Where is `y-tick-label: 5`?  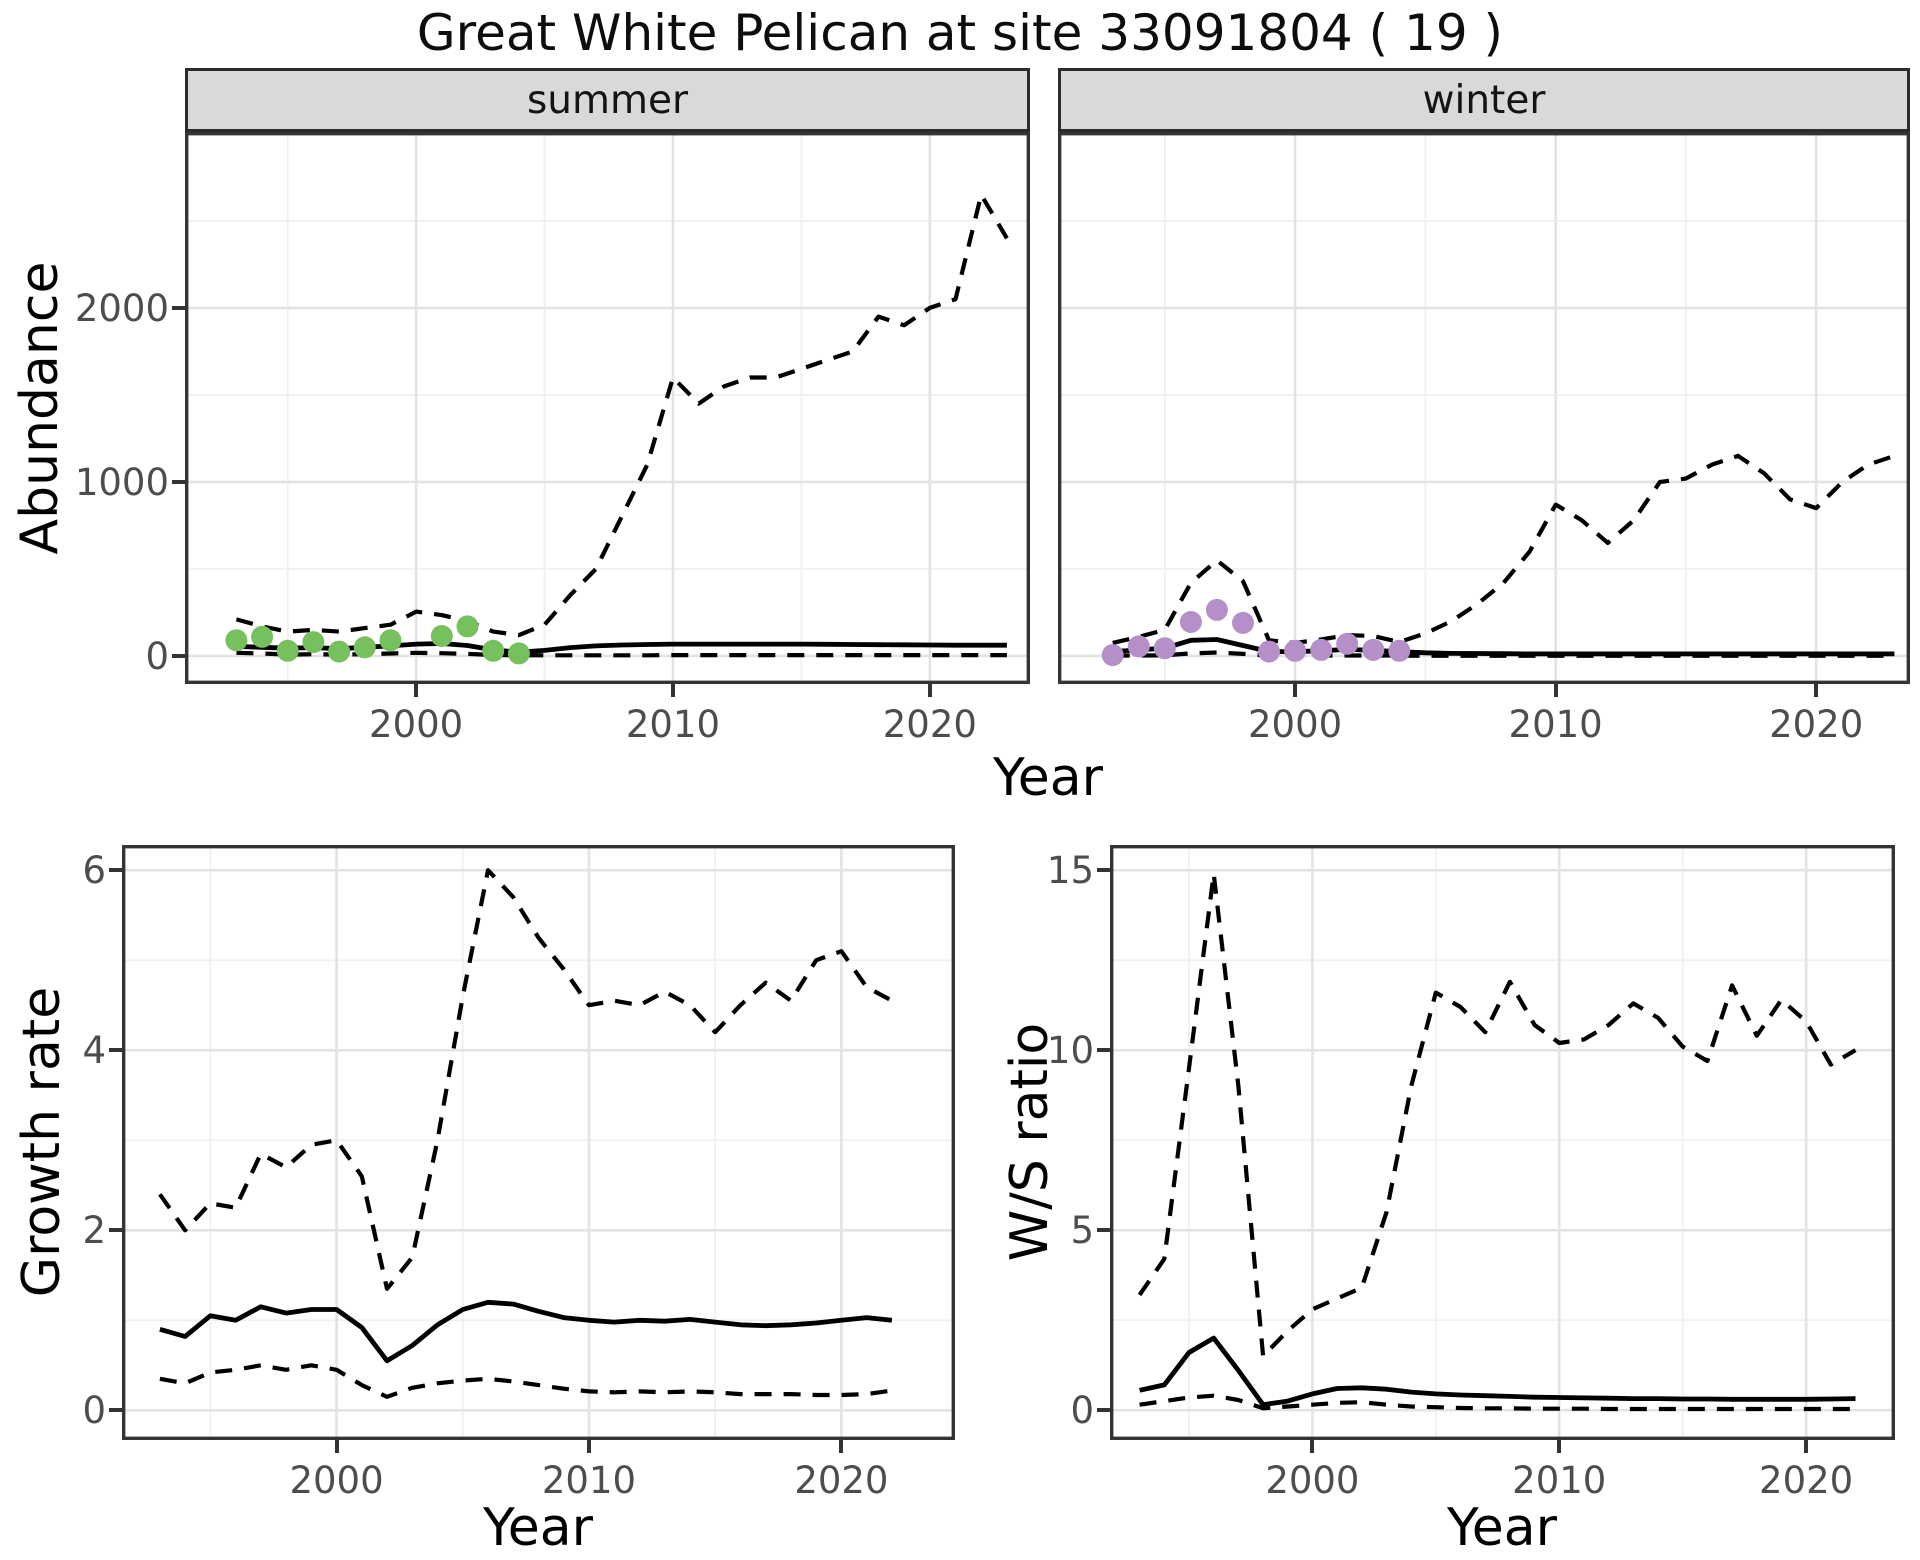
y-tick-label: 5 is located at coordinates (1082, 1231).